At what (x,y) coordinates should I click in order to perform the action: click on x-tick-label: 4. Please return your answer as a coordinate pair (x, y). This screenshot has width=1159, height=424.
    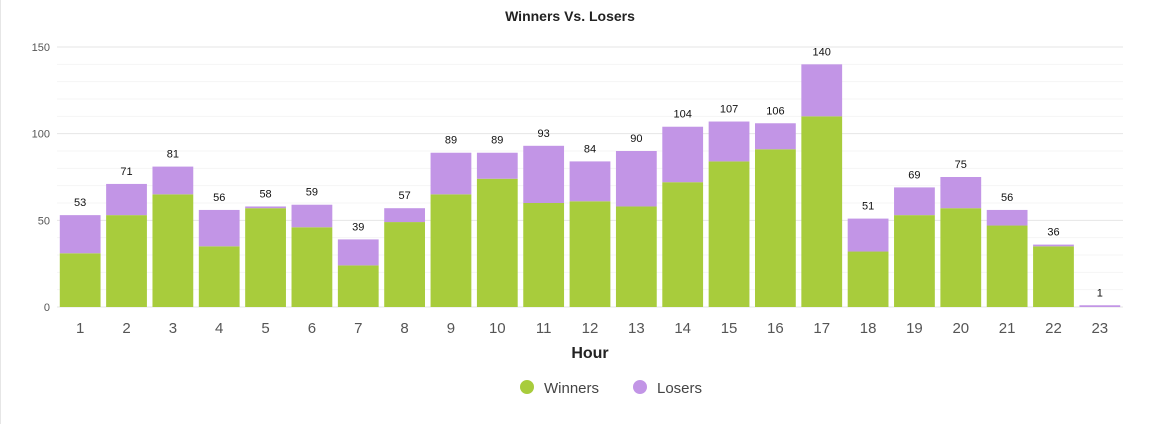
    Looking at the image, I should click on (219, 328).